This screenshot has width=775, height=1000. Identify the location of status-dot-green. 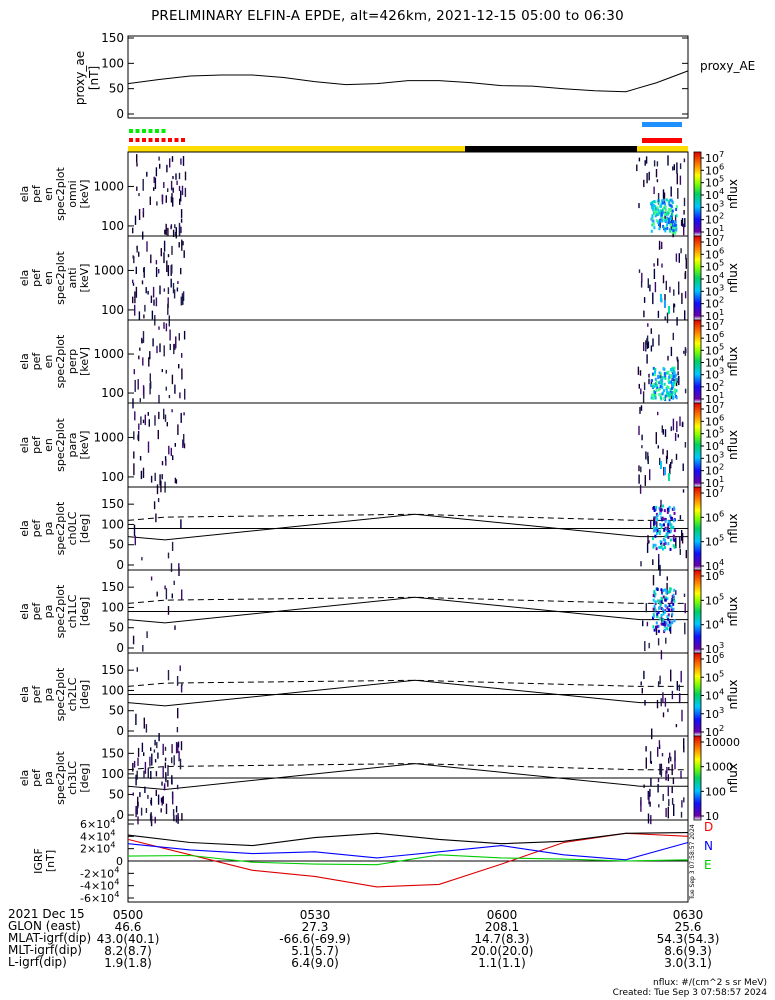
(137, 131).